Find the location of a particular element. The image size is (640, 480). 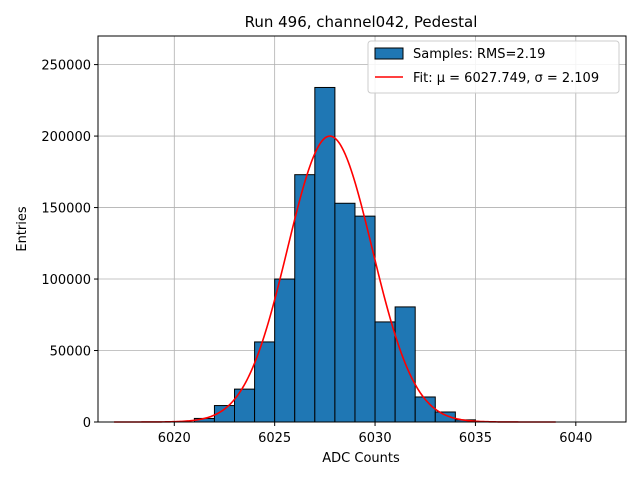

legend-label-samples: Samples: RMS=2.19 is located at coordinates (479, 54).